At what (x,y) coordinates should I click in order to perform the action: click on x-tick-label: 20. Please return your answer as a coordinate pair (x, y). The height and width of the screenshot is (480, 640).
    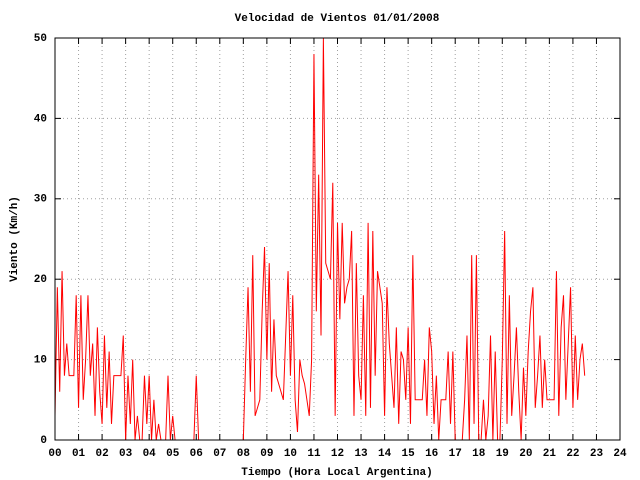
    Looking at the image, I should click on (525, 454).